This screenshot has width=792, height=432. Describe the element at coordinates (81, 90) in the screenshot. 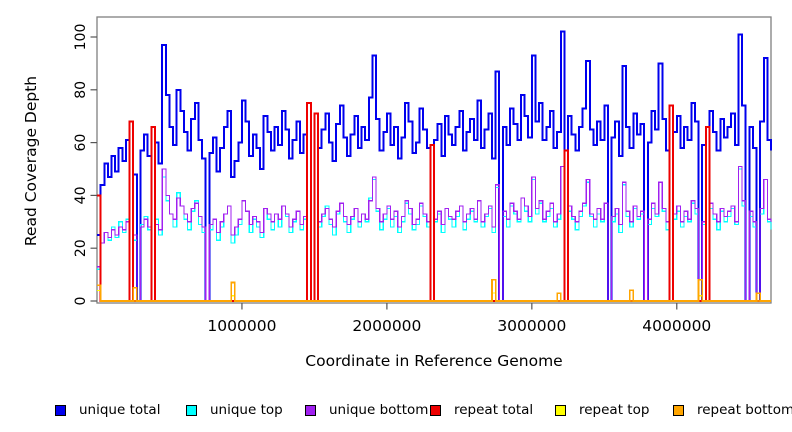

I see `y-tick-label: 80` at that location.